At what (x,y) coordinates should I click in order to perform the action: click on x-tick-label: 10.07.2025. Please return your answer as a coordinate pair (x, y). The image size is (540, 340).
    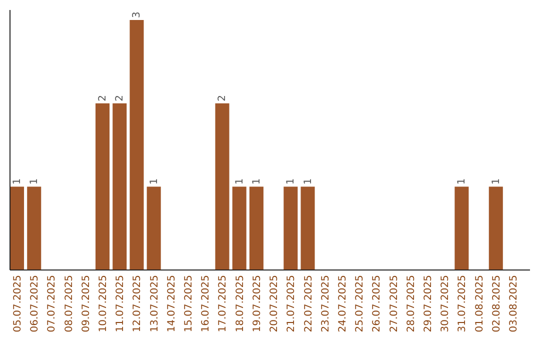
    Looking at the image, I should click on (104, 303).